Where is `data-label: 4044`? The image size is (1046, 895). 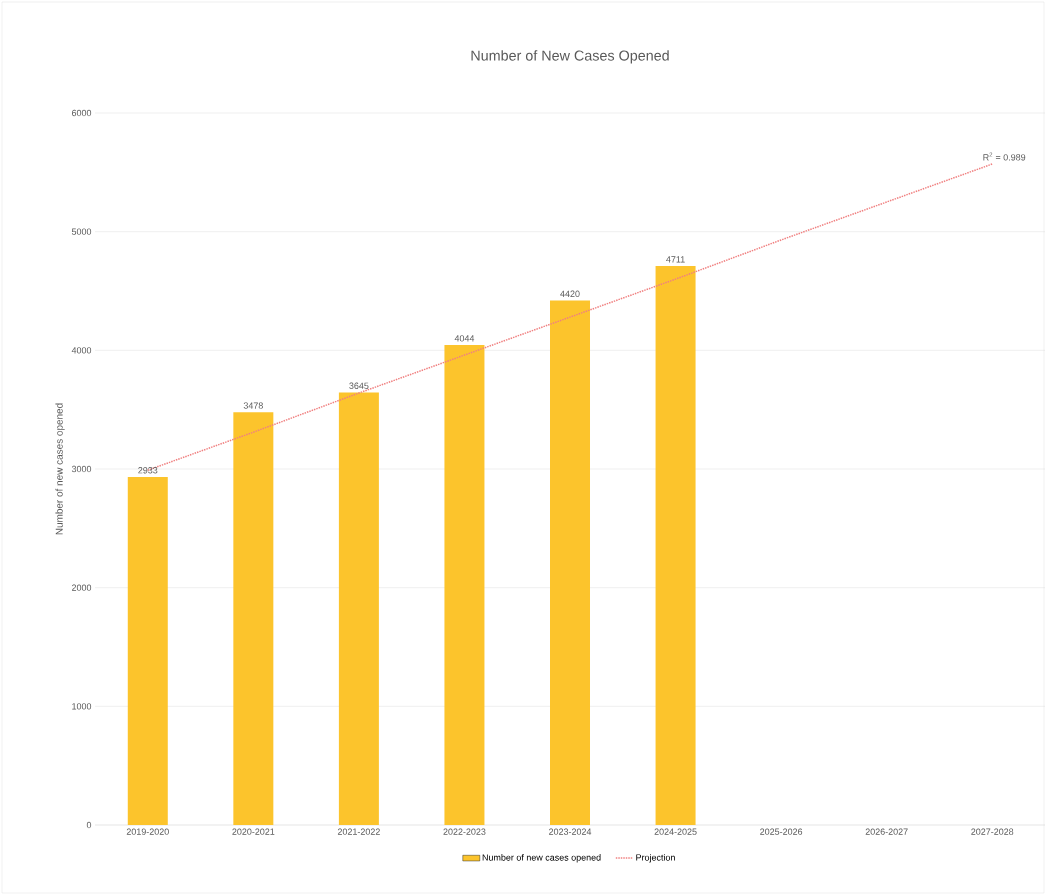
data-label: 4044 is located at coordinates (464, 338).